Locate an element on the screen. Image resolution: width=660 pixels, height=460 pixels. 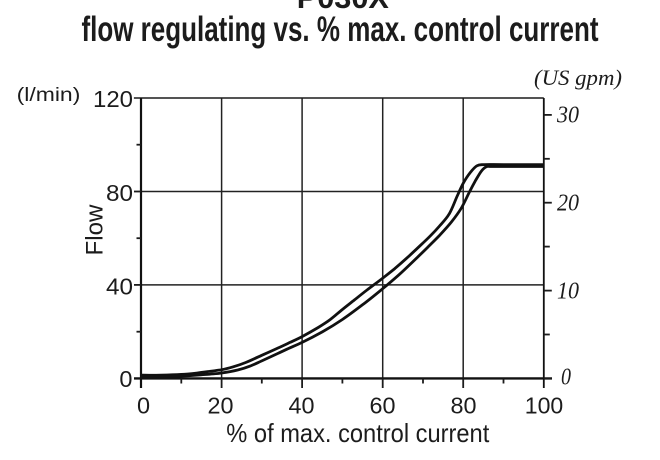
svg-text: P030X is located at coordinates (343, 7).